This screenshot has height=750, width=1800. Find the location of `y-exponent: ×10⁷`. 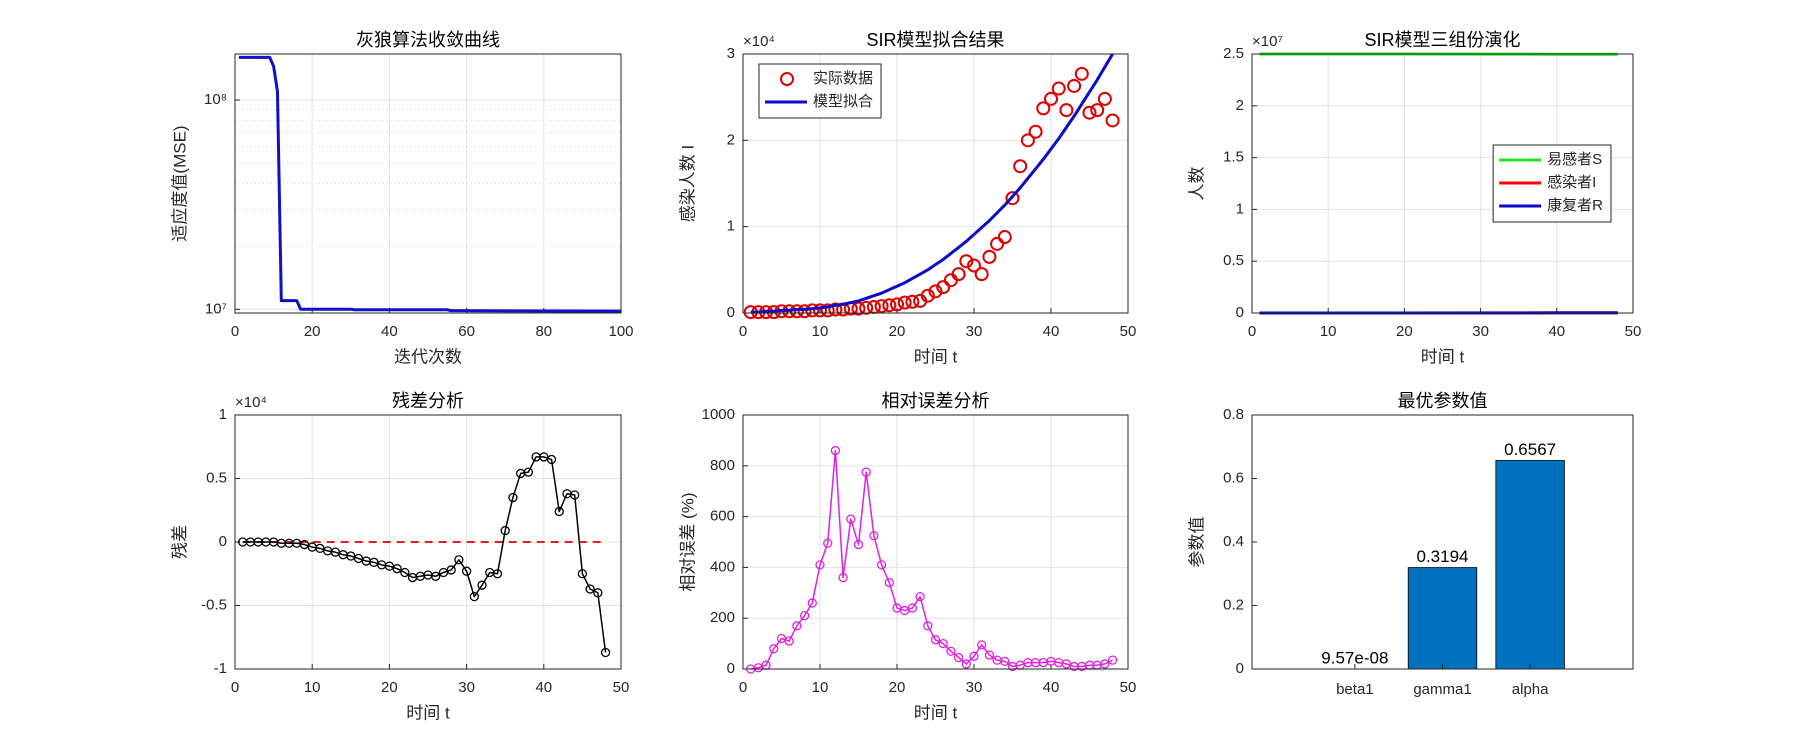

y-exponent: ×10⁷ is located at coordinates (1267, 41).